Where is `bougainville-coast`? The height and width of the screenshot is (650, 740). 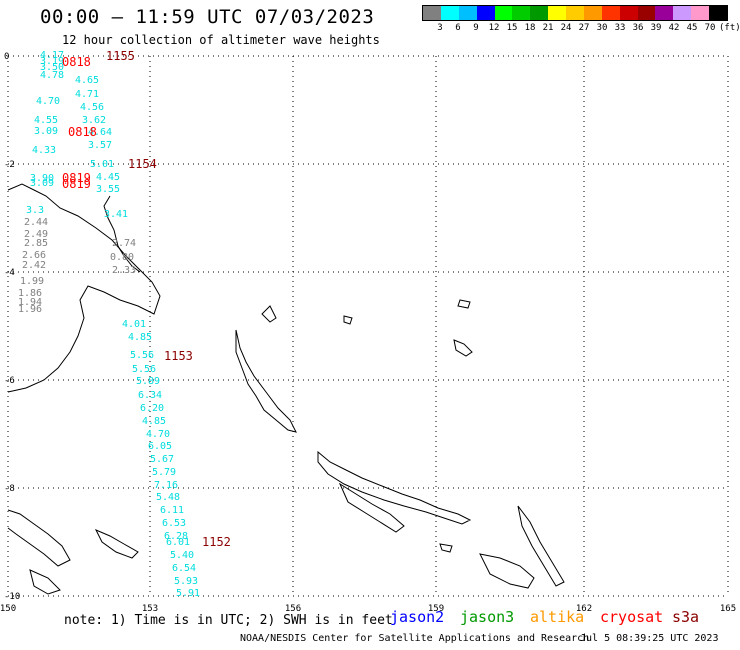
bougainville-coast is located at coordinates (266, 381).